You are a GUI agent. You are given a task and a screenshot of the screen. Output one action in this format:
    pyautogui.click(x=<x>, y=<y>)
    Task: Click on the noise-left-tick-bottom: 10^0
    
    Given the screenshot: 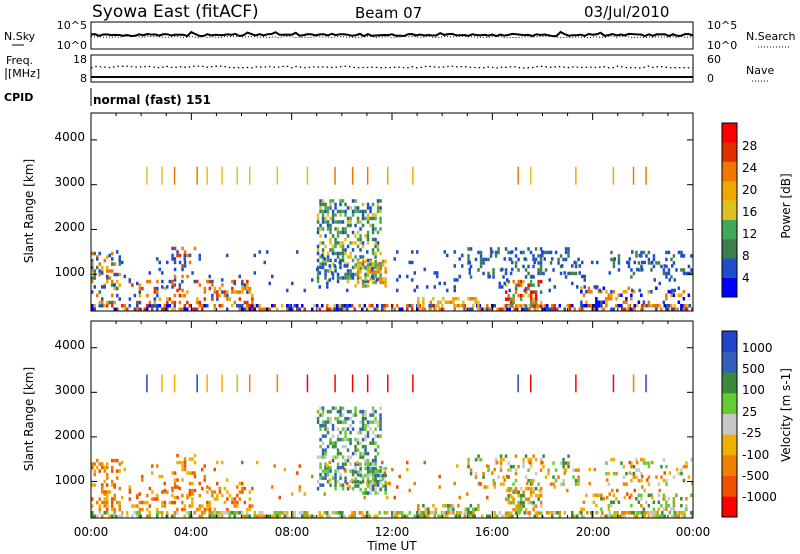 What is the action you would take?
    pyautogui.click(x=72, y=45)
    